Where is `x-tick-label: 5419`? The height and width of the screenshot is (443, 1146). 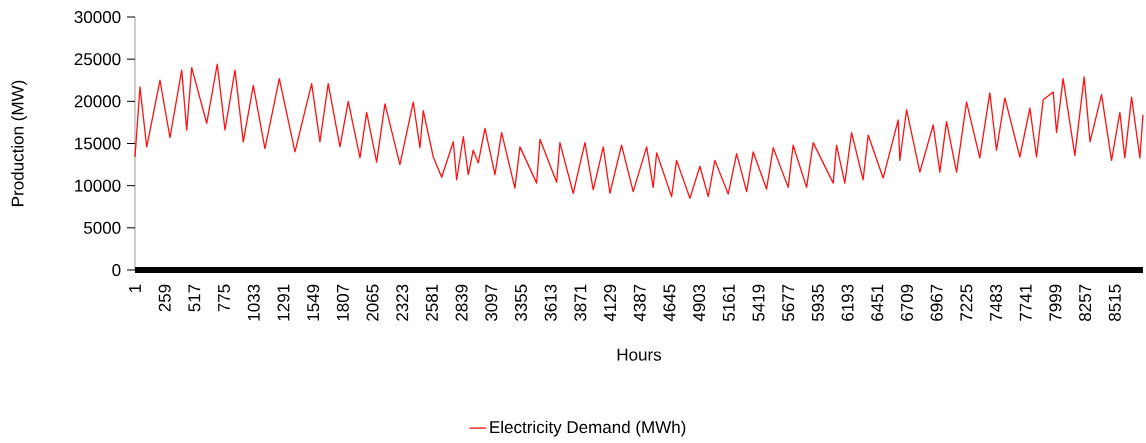
x-tick-label: 5419 is located at coordinates (758, 302).